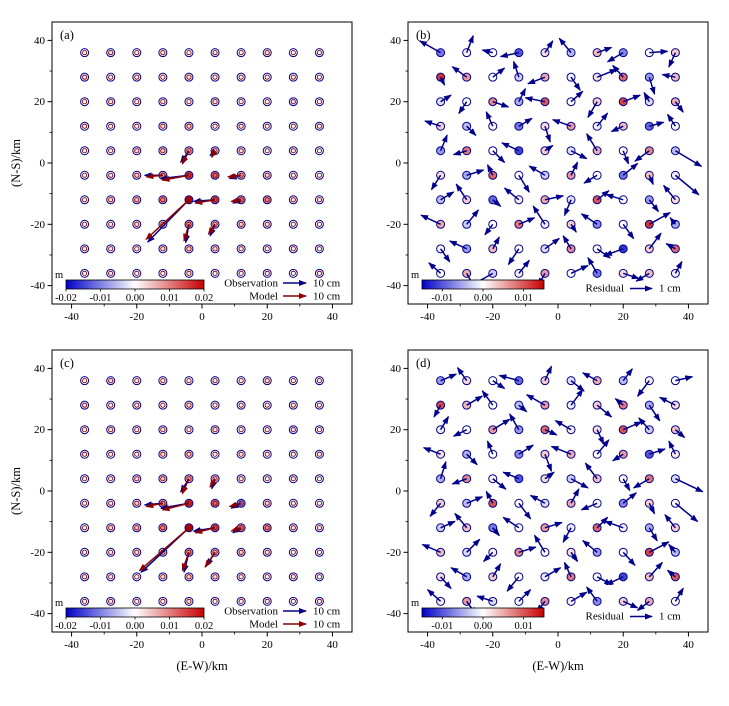 The image size is (729, 706). I want to click on y-tick-label: 0, so click(399, 164).